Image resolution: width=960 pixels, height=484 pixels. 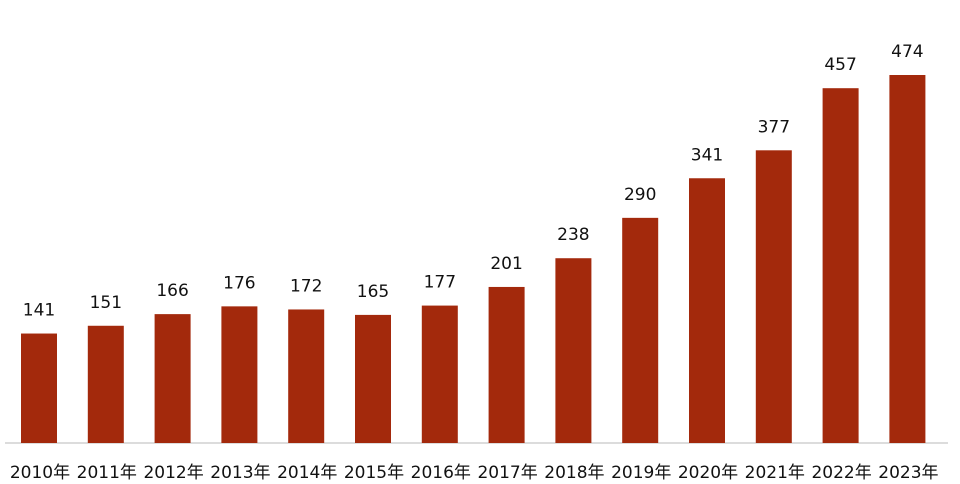 What do you see at coordinates (40, 473) in the screenshot?
I see `x-tick-label: 2010年` at bounding box center [40, 473].